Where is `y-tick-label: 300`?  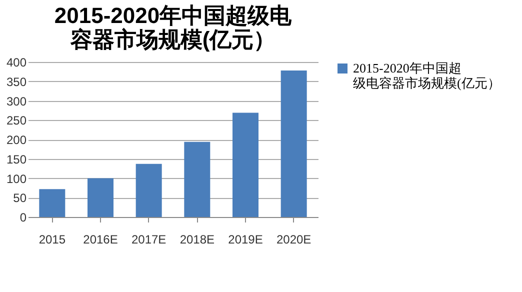 y-tick-label: 300 is located at coordinates (16, 101).